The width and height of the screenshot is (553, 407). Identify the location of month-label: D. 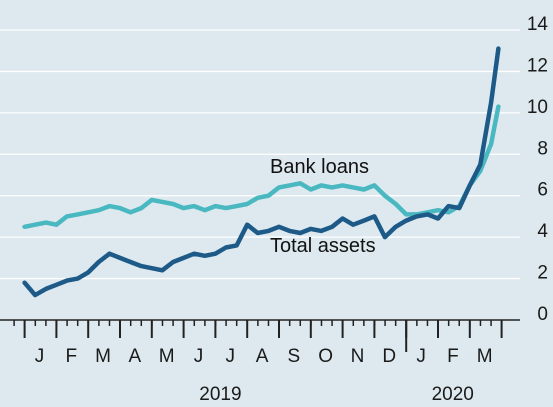
(389, 356).